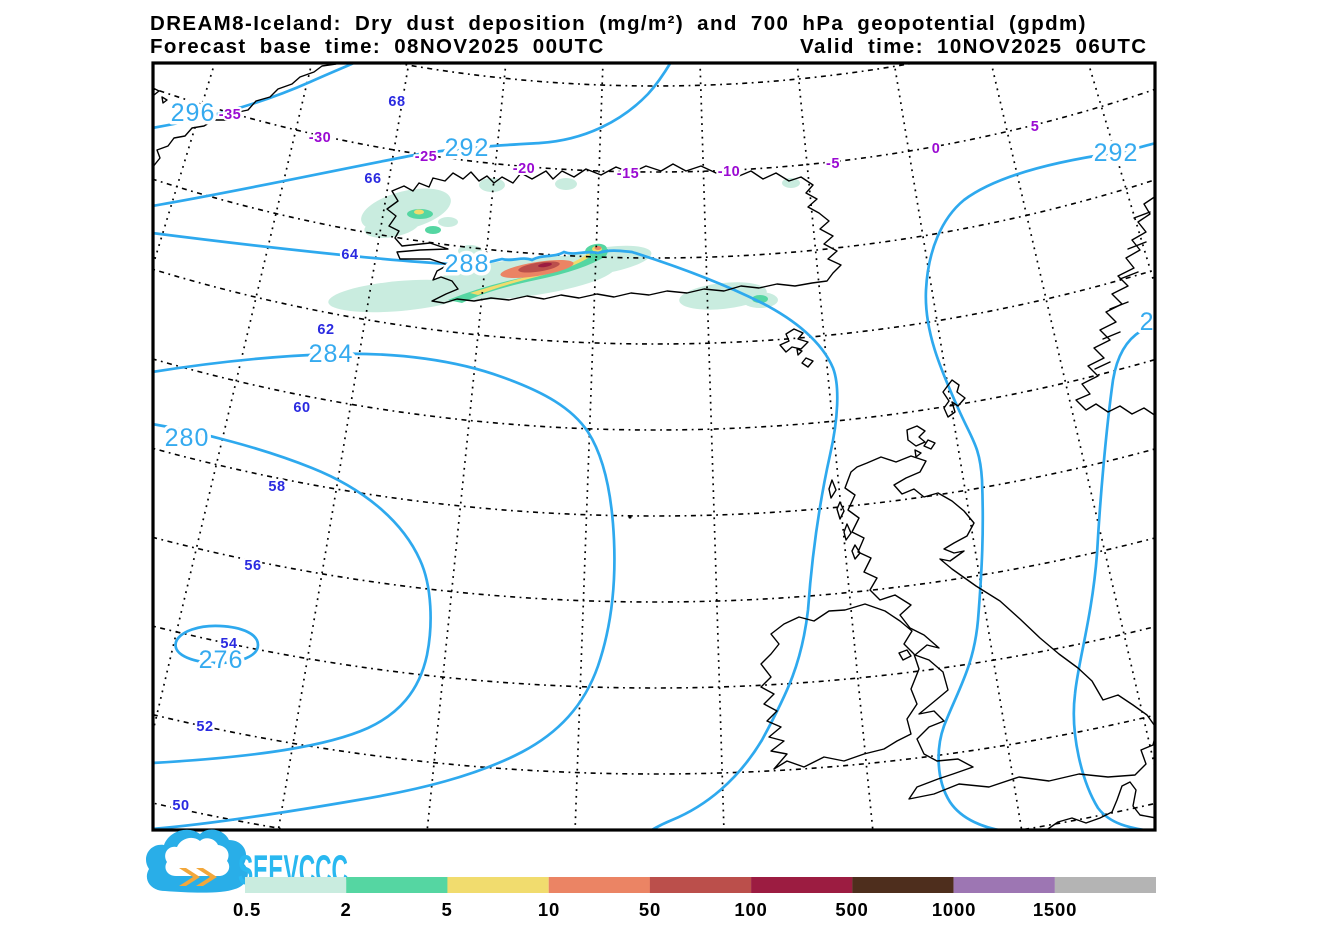 The image size is (1324, 925). Describe the element at coordinates (230, 115) in the screenshot. I see `lon-label-minus35: -35` at that location.